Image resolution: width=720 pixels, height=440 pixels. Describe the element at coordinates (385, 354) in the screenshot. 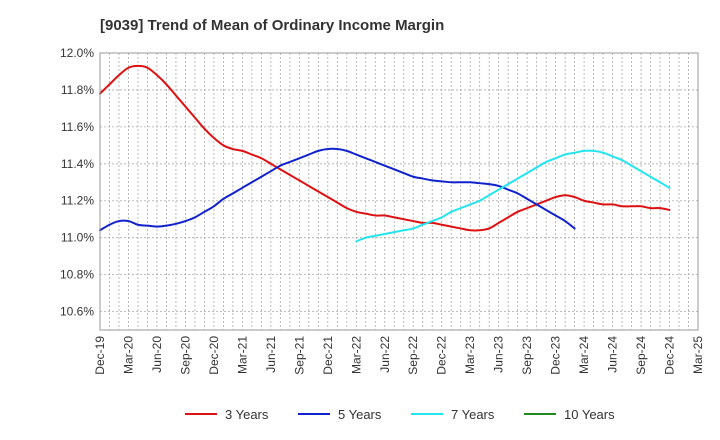

I see `x-tick-label: Jun-22` at that location.